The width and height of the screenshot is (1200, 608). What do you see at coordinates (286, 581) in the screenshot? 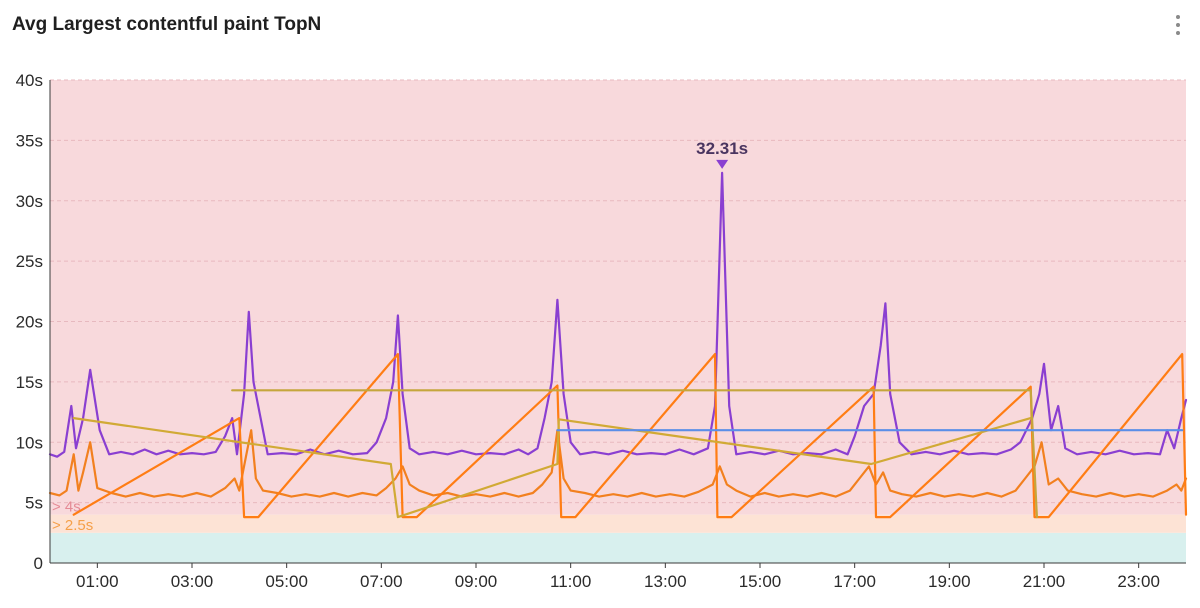
I see `x-tick-label: 05:00` at bounding box center [286, 581].